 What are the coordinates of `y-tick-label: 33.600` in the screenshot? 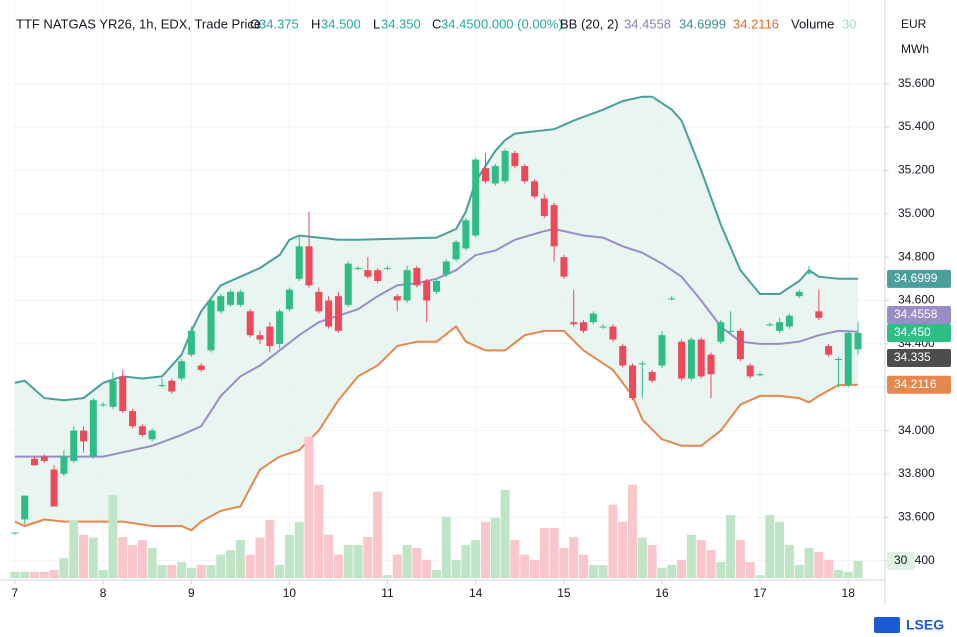 It's located at (916, 516).